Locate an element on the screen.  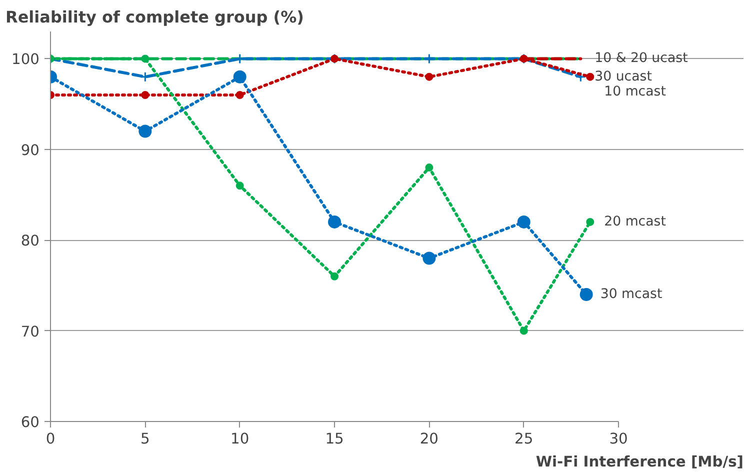
x-axis-title: Wi-Fi Interference [Mb/s] is located at coordinates (640, 462).